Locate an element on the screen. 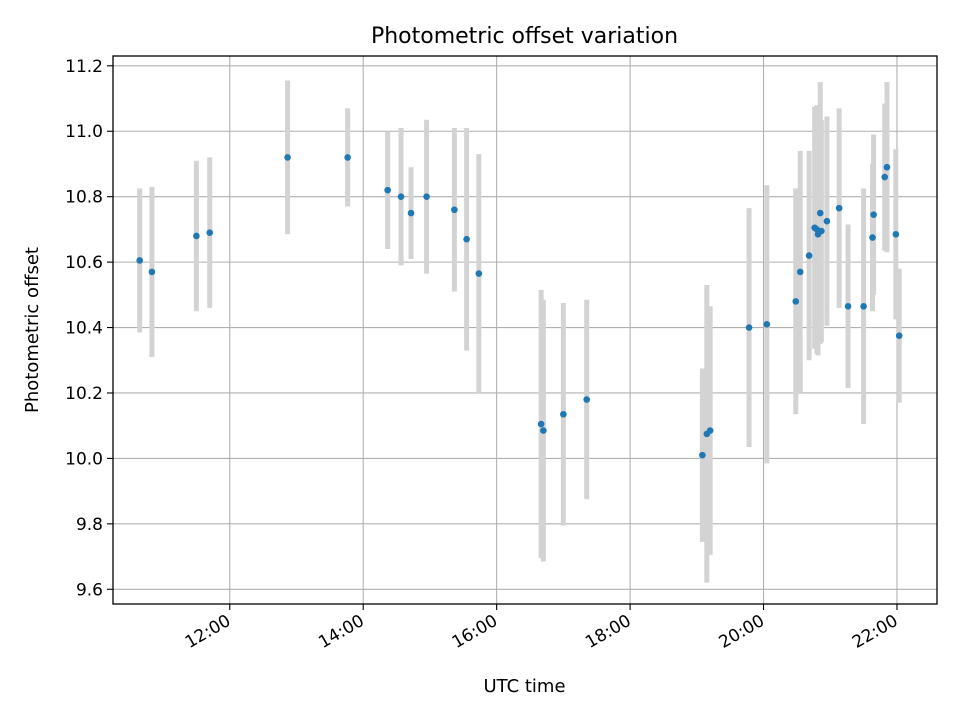 The width and height of the screenshot is (960, 720). y-tick-label: 11.0 is located at coordinates (84, 132).